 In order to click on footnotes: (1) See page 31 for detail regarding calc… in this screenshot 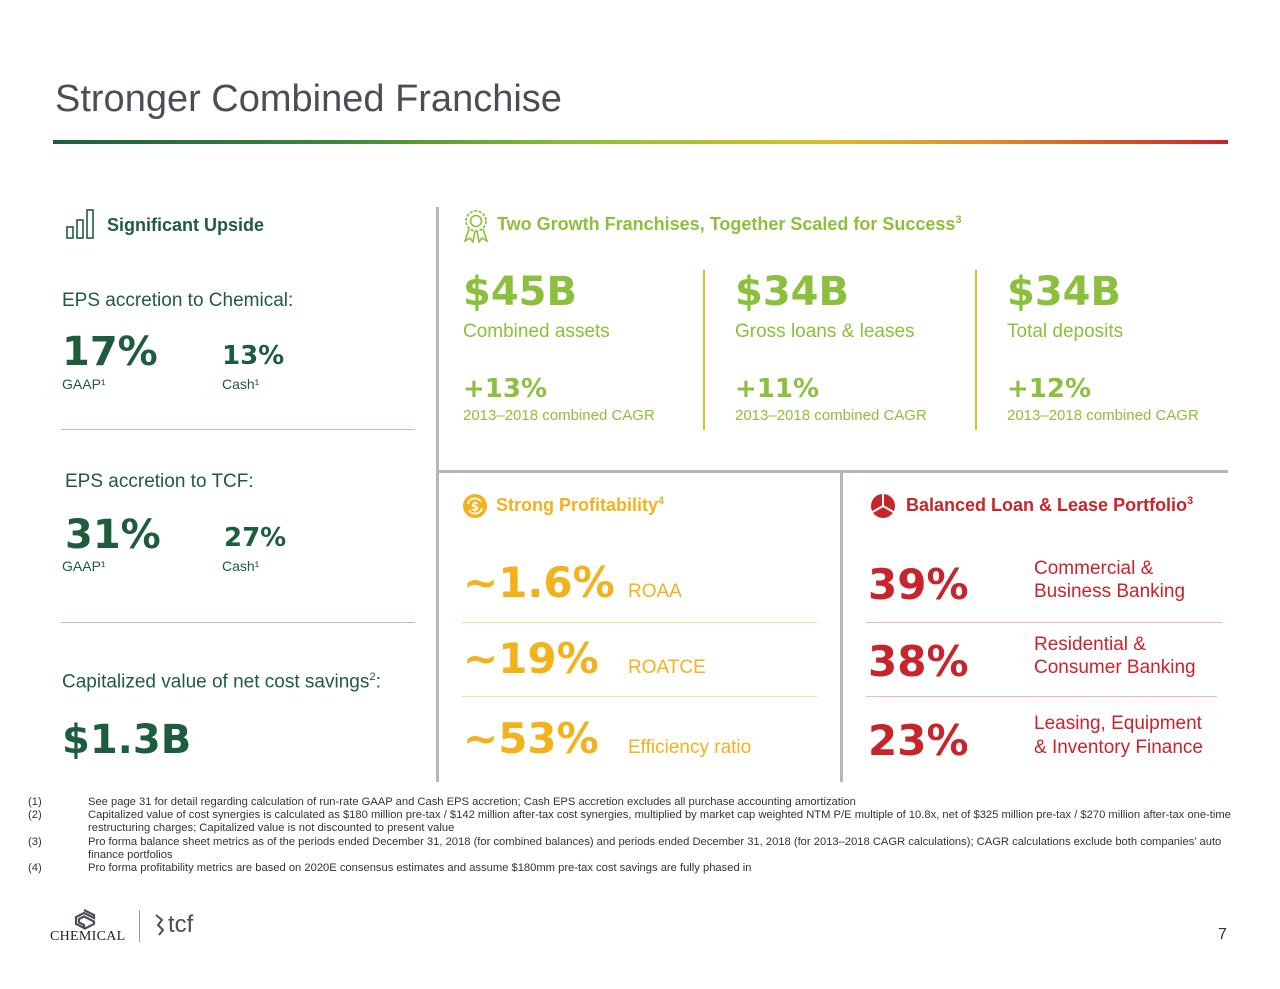, I will do `click(630, 835)`.